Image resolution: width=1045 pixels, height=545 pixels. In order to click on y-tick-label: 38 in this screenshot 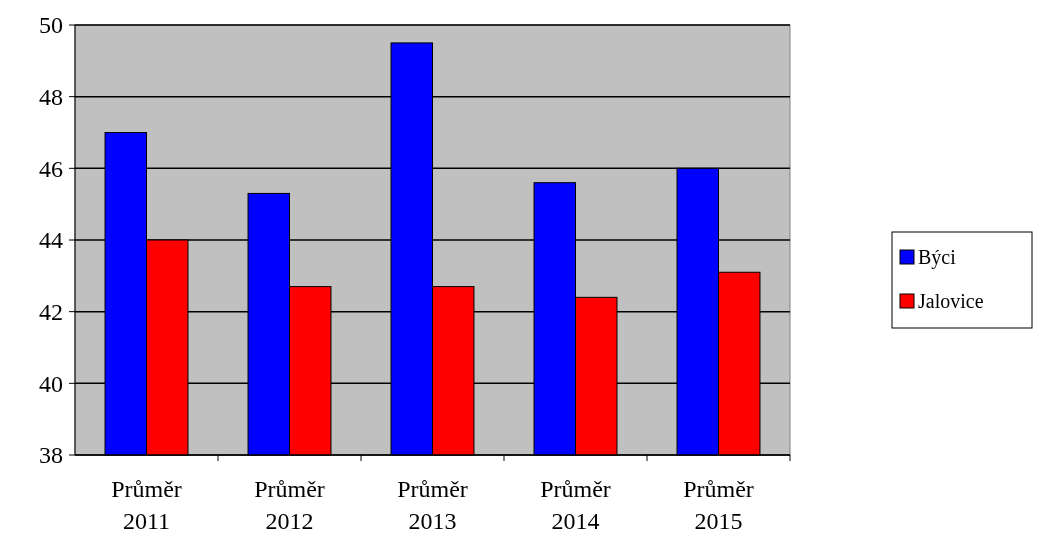, I will do `click(51, 455)`.